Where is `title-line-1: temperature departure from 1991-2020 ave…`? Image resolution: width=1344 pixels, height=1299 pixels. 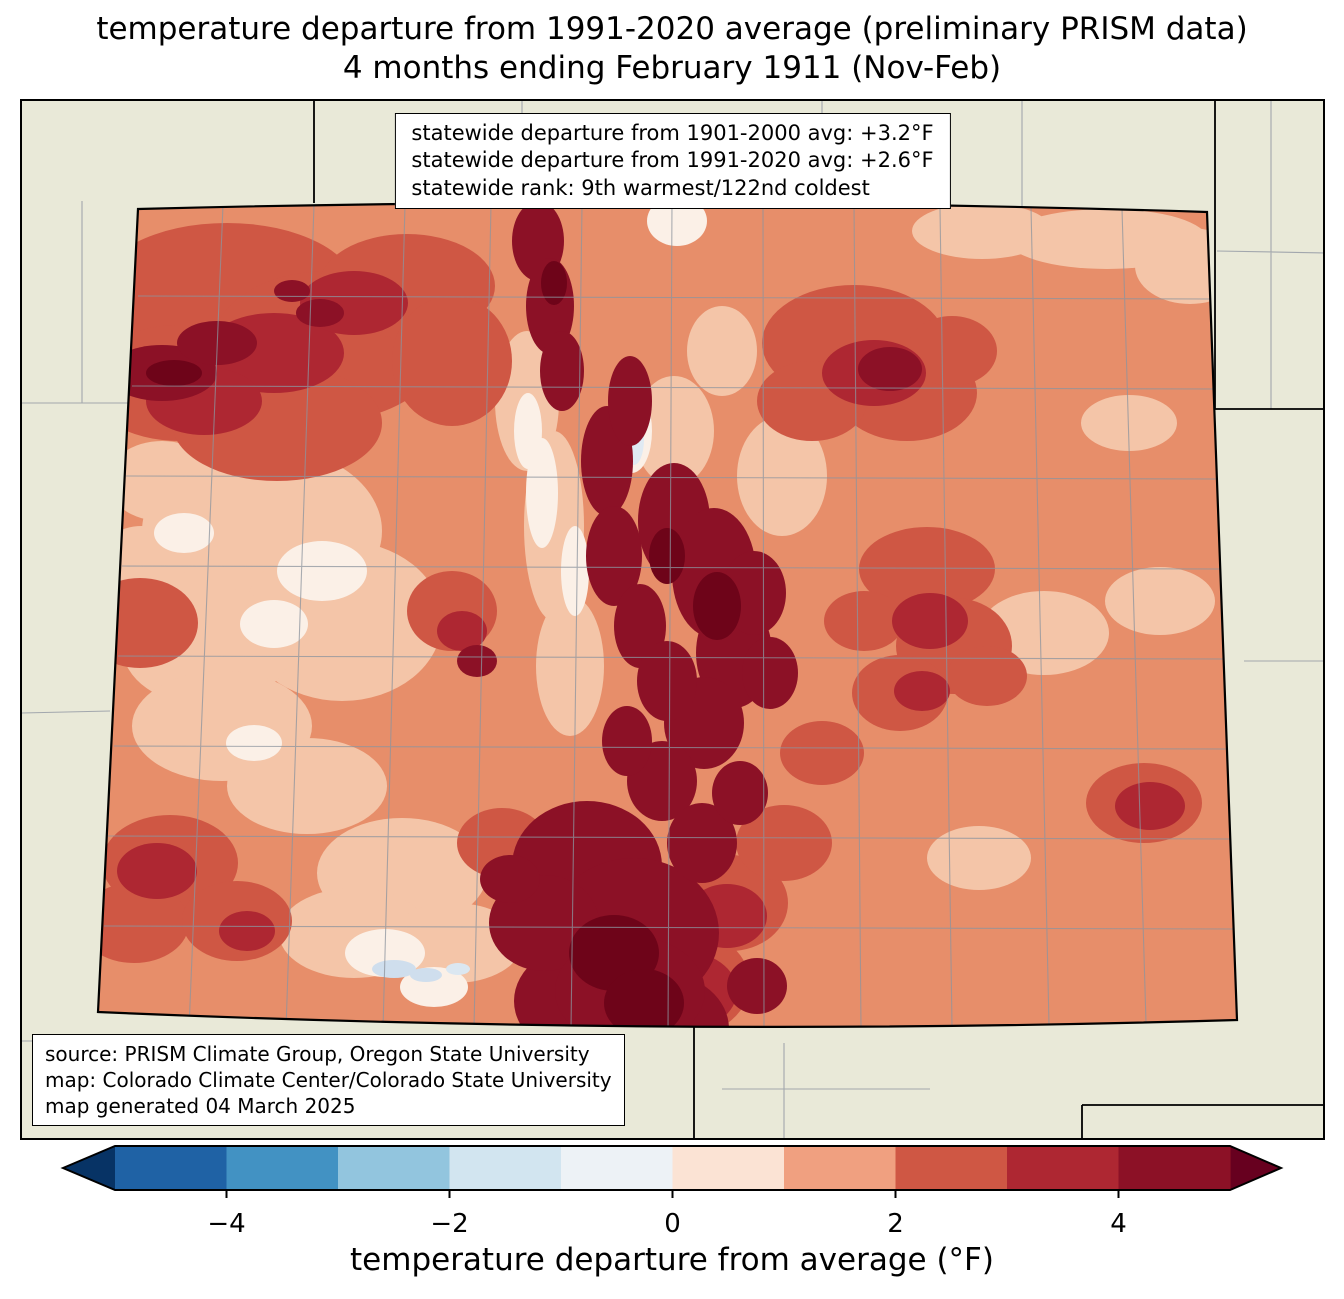
title-line-1: temperature departure from 1991-2020 ave… is located at coordinates (672, 29).